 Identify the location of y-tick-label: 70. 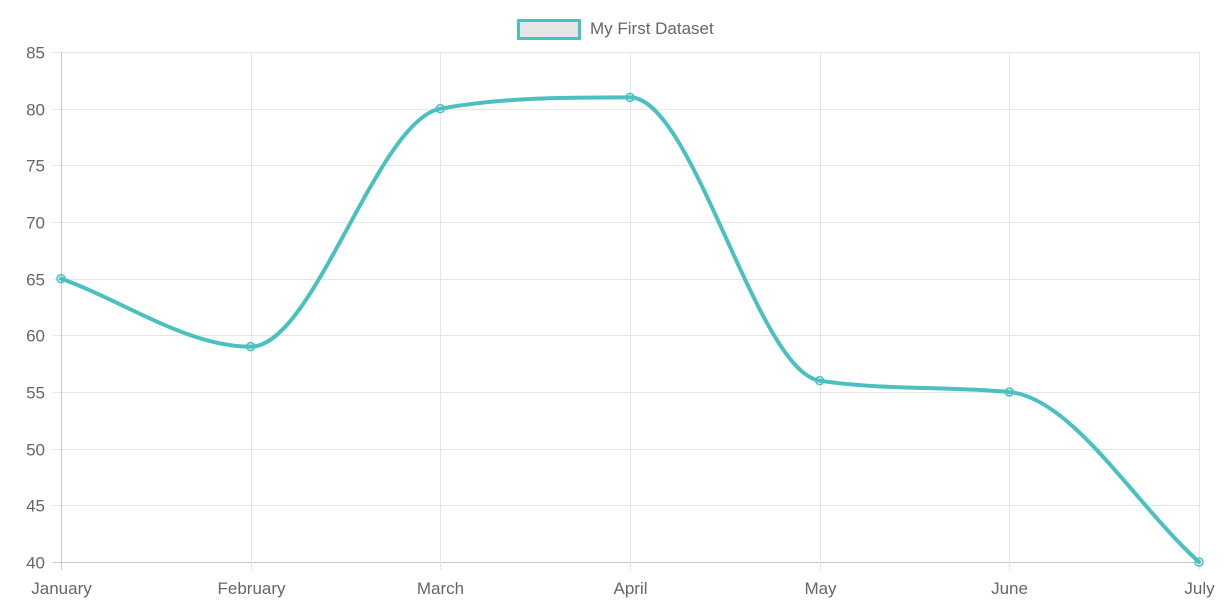
(35, 223).